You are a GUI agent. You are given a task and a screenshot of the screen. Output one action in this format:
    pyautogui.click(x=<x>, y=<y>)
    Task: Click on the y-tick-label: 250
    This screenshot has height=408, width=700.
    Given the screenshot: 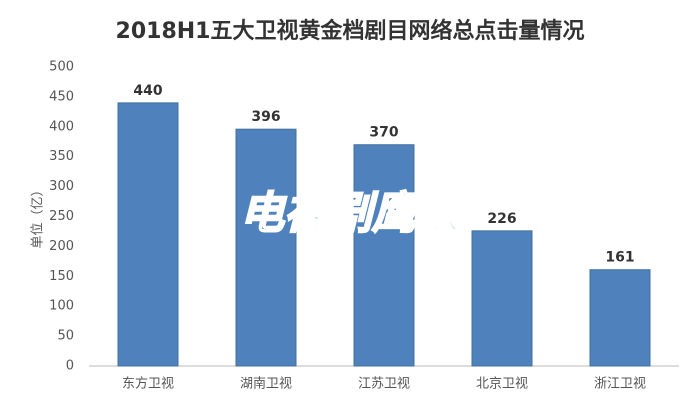 What is the action you would take?
    pyautogui.click(x=61, y=216)
    